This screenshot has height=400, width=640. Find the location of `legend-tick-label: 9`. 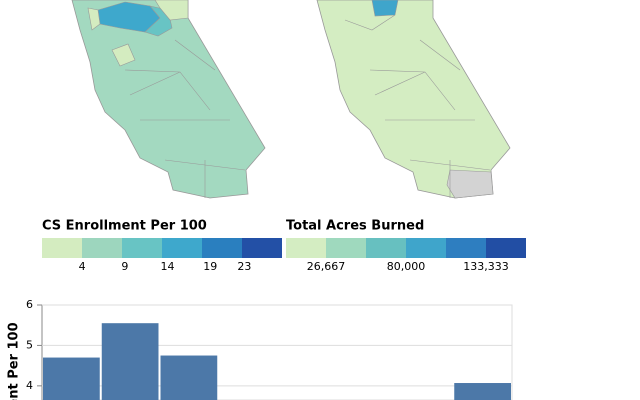

legend-tick-label: 9 is located at coordinates (124, 266).